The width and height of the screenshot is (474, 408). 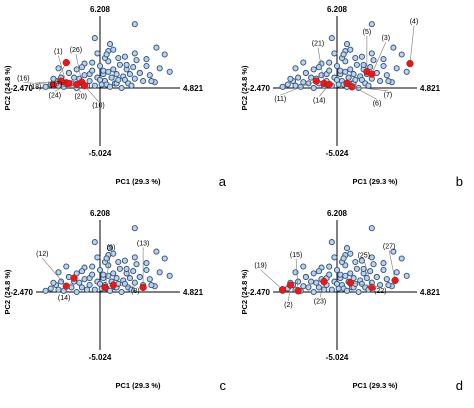 I want to click on point-annotation-label: (4), so click(x=414, y=22).